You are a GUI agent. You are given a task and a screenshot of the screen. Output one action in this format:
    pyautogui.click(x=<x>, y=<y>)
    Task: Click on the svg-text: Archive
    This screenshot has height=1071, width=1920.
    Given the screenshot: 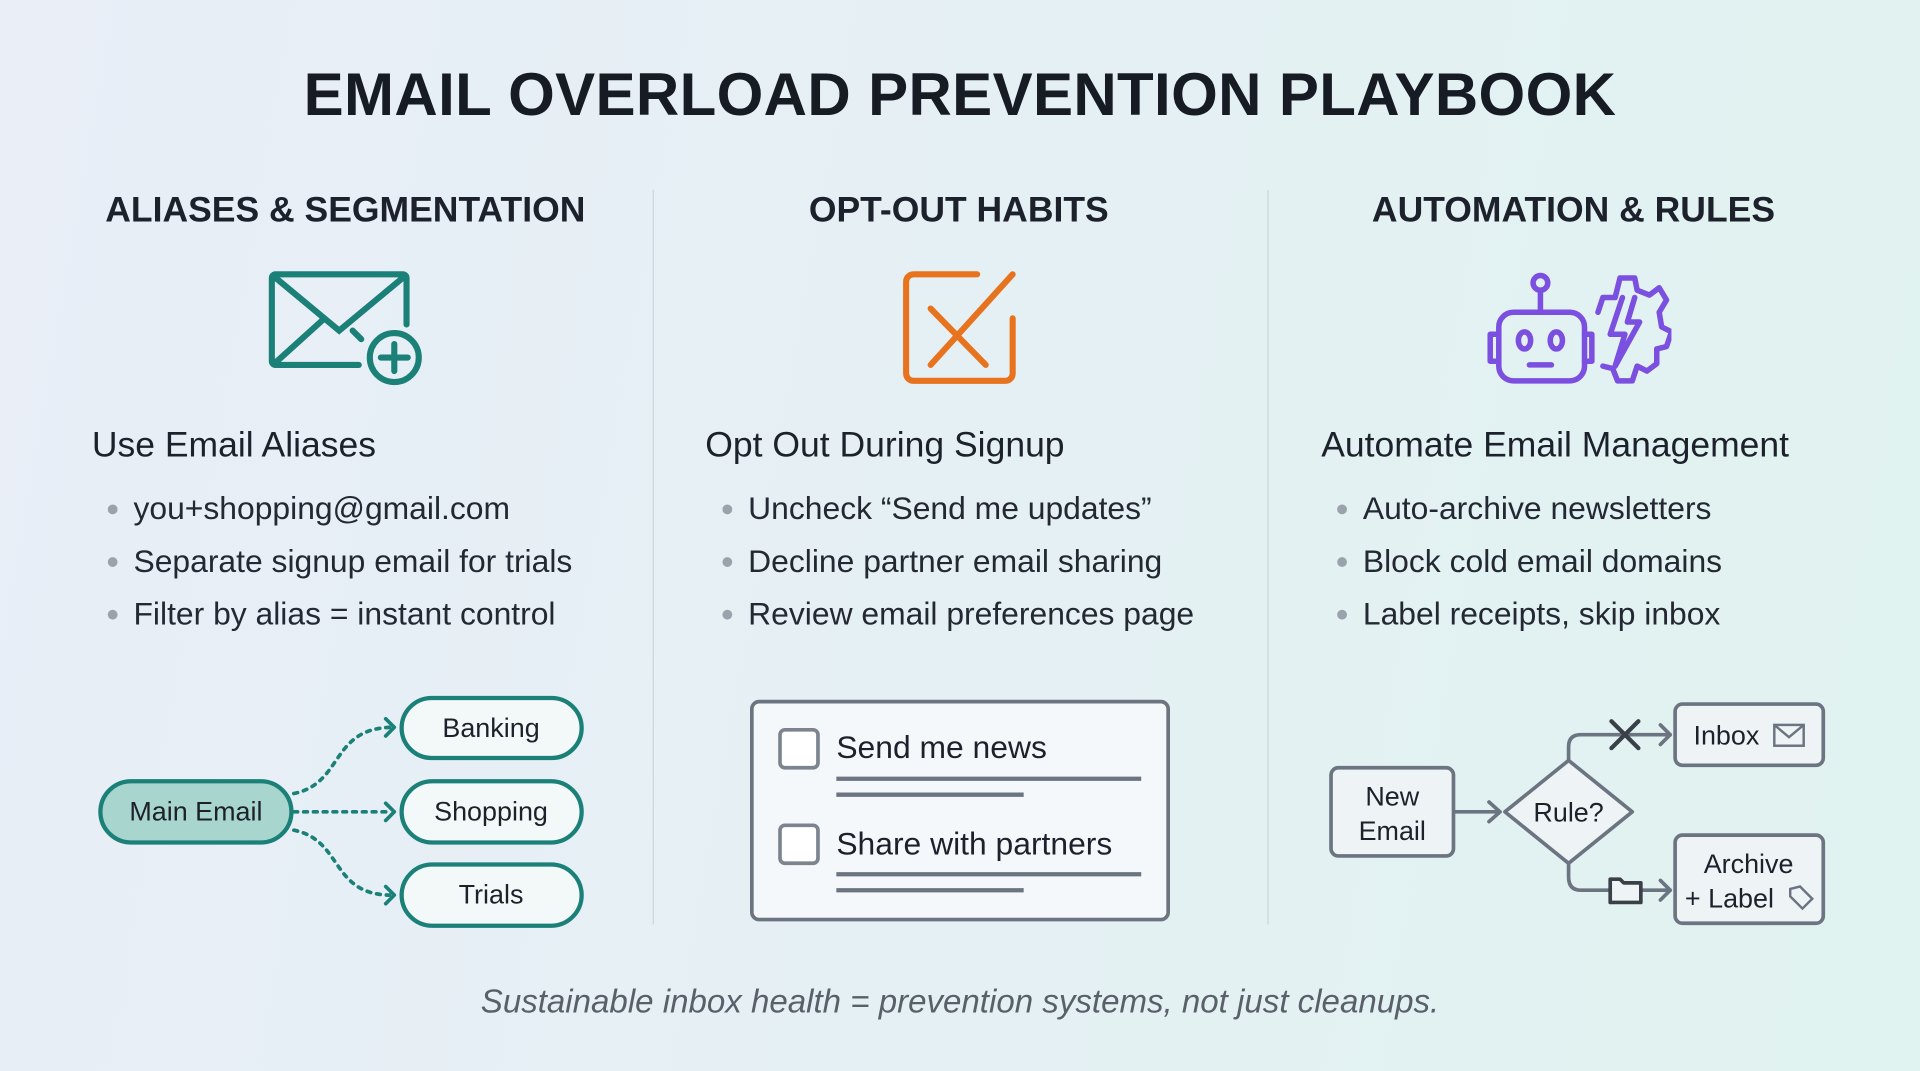 What is the action you would take?
    pyautogui.click(x=1749, y=864)
    